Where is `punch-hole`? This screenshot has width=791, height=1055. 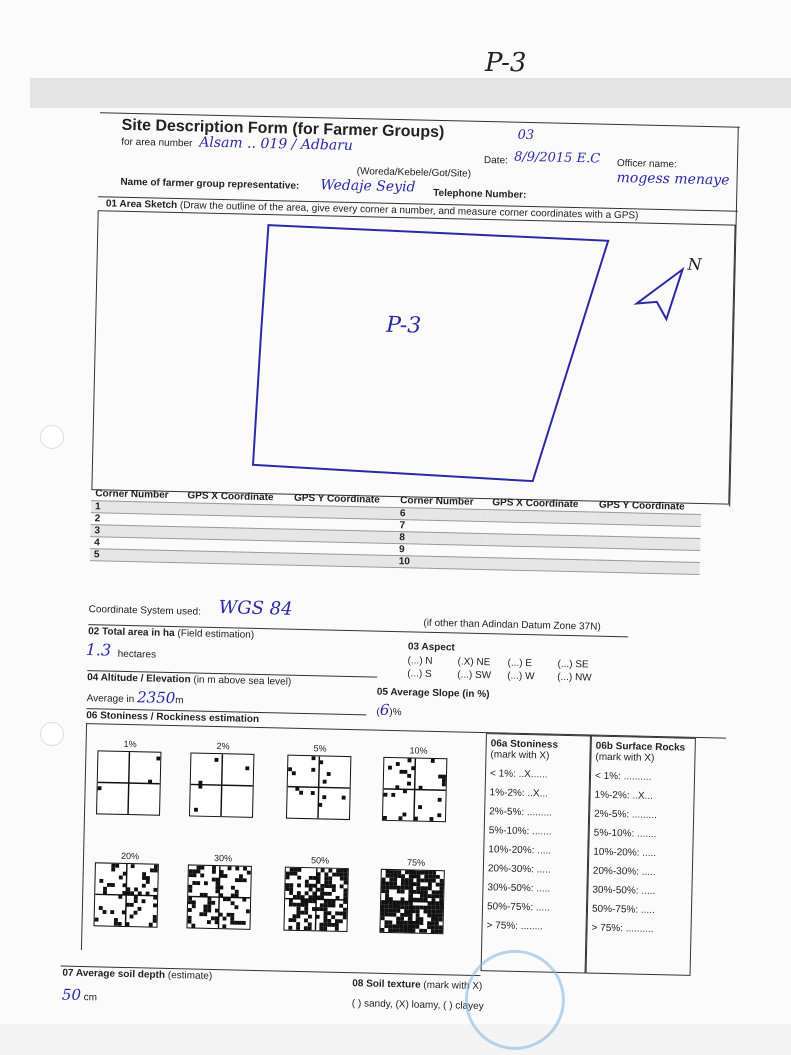 punch-hole is located at coordinates (52, 437).